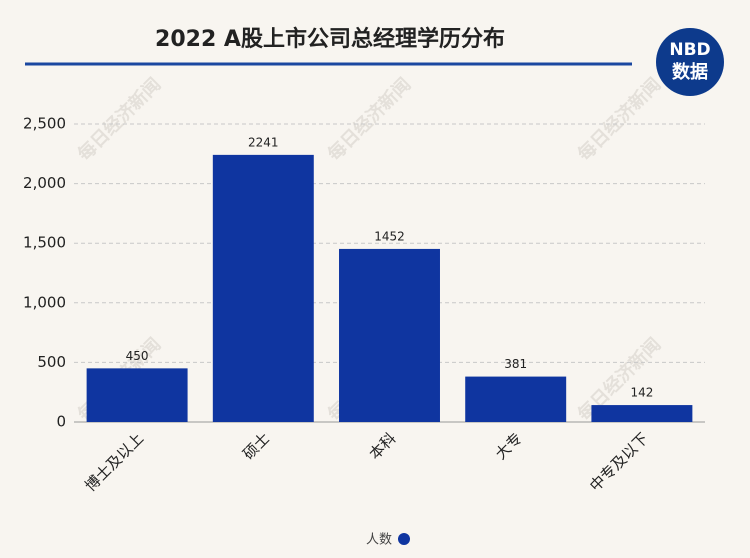 Image resolution: width=750 pixels, height=558 pixels. Describe the element at coordinates (61, 422) in the screenshot. I see `y-tick-label: 0` at that location.